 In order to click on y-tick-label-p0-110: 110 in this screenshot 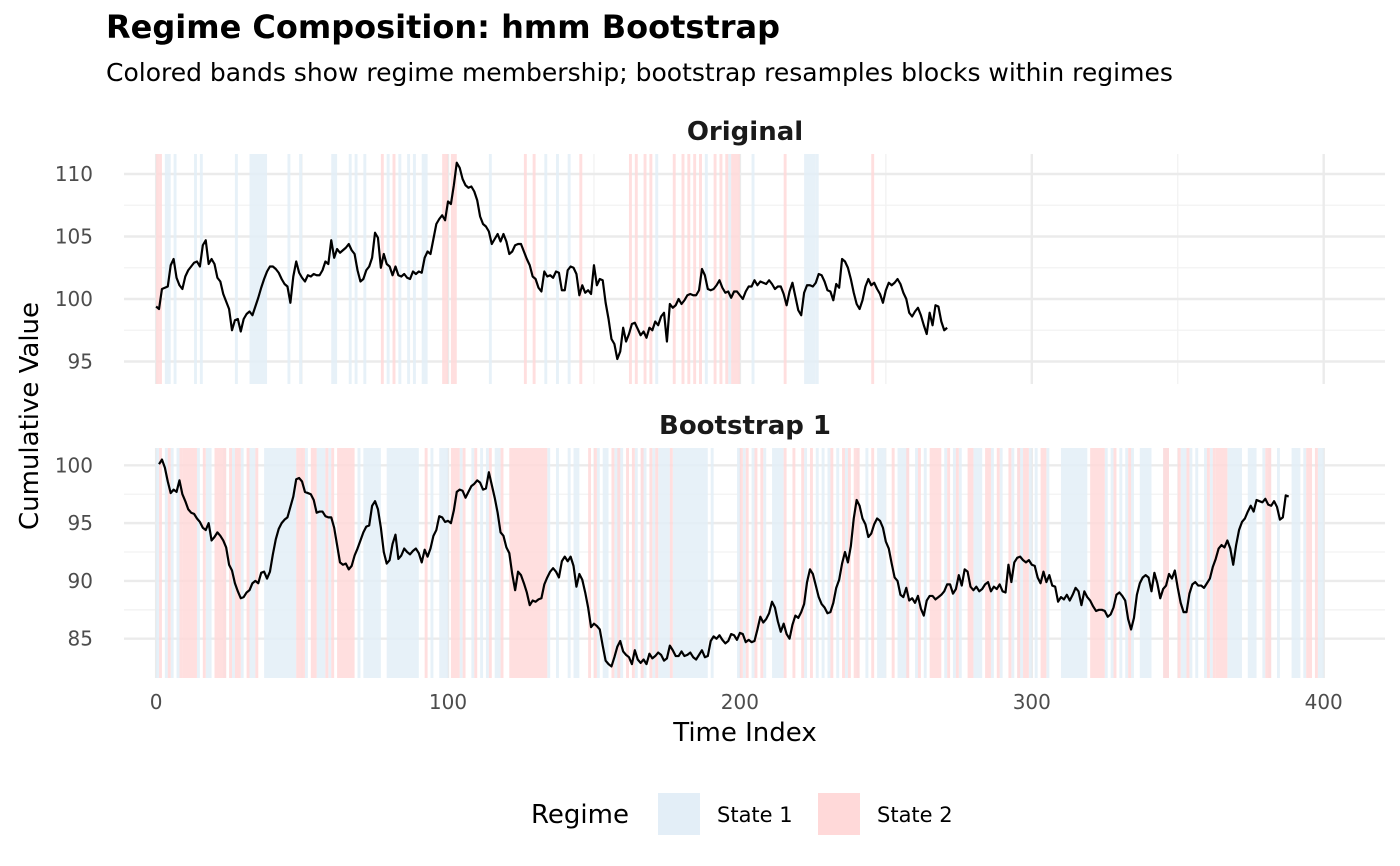, I will do `click(74, 174)`.